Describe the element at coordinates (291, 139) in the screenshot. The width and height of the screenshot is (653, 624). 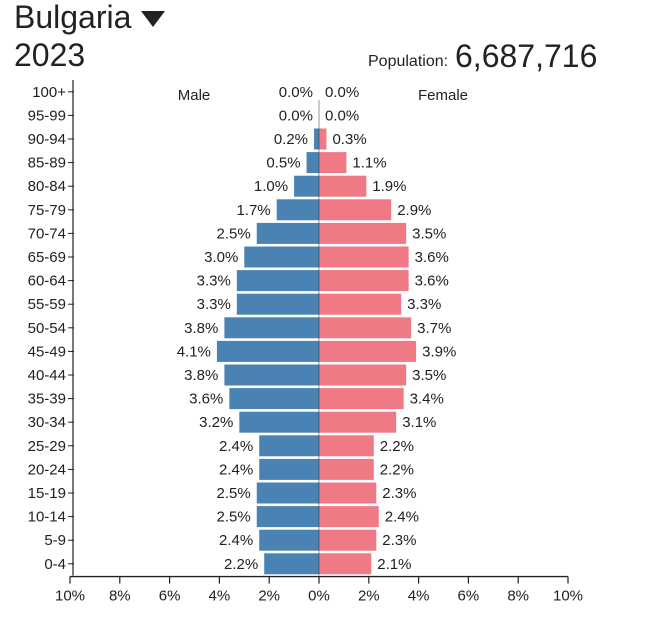
I see `male-value-label: 0.2%` at that location.